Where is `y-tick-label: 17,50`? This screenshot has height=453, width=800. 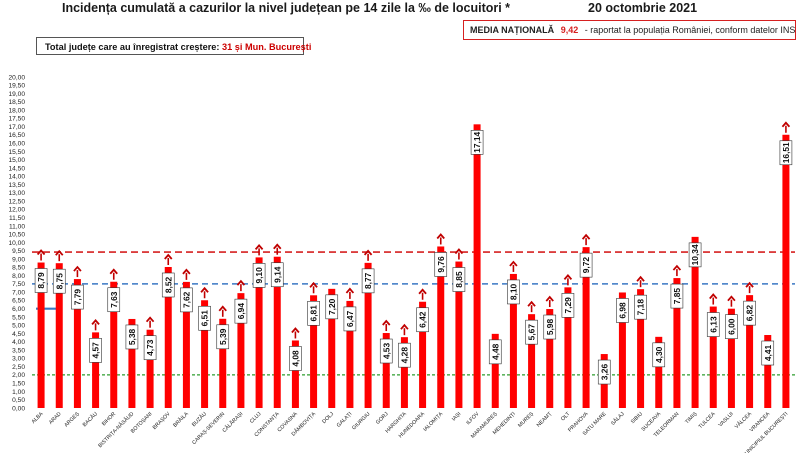 y-tick-label: 17,50 is located at coordinates (16, 119).